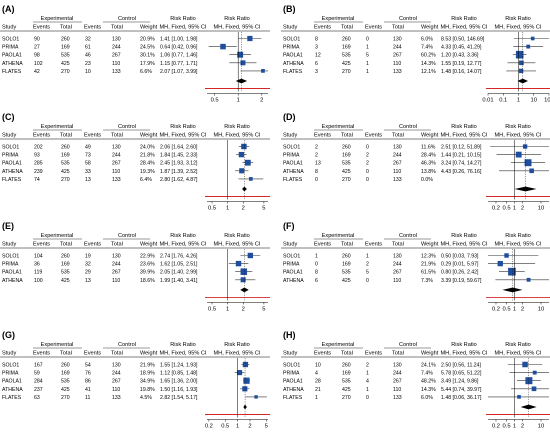 This screenshot has height=433, width=550. I want to click on control-events: 13, so click(88, 281).